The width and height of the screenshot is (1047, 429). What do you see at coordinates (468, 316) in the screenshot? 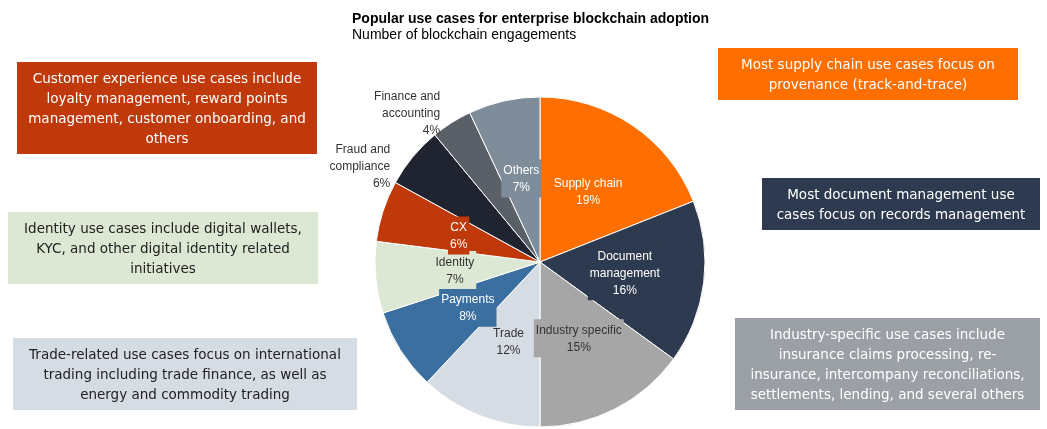
I see `data-label: 8%` at bounding box center [468, 316].